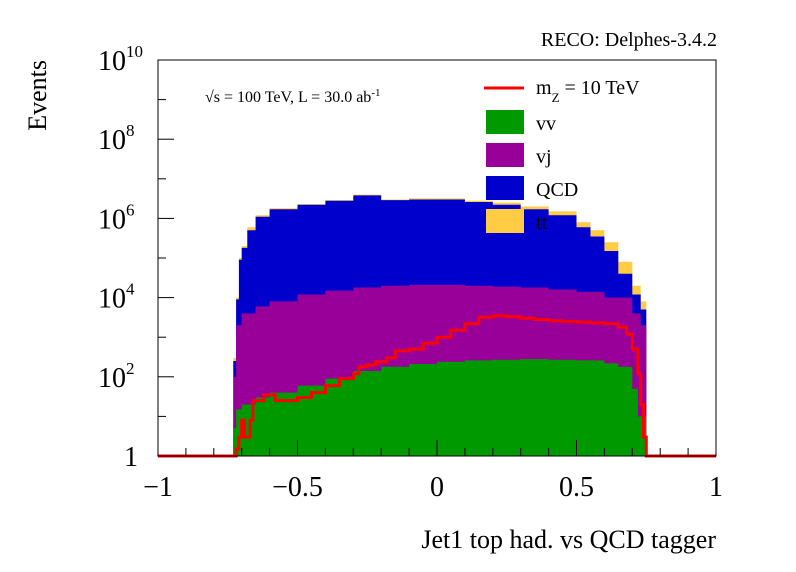 This screenshot has width=796, height=572. I want to click on x-tick-label: −0.5, so click(297, 487).